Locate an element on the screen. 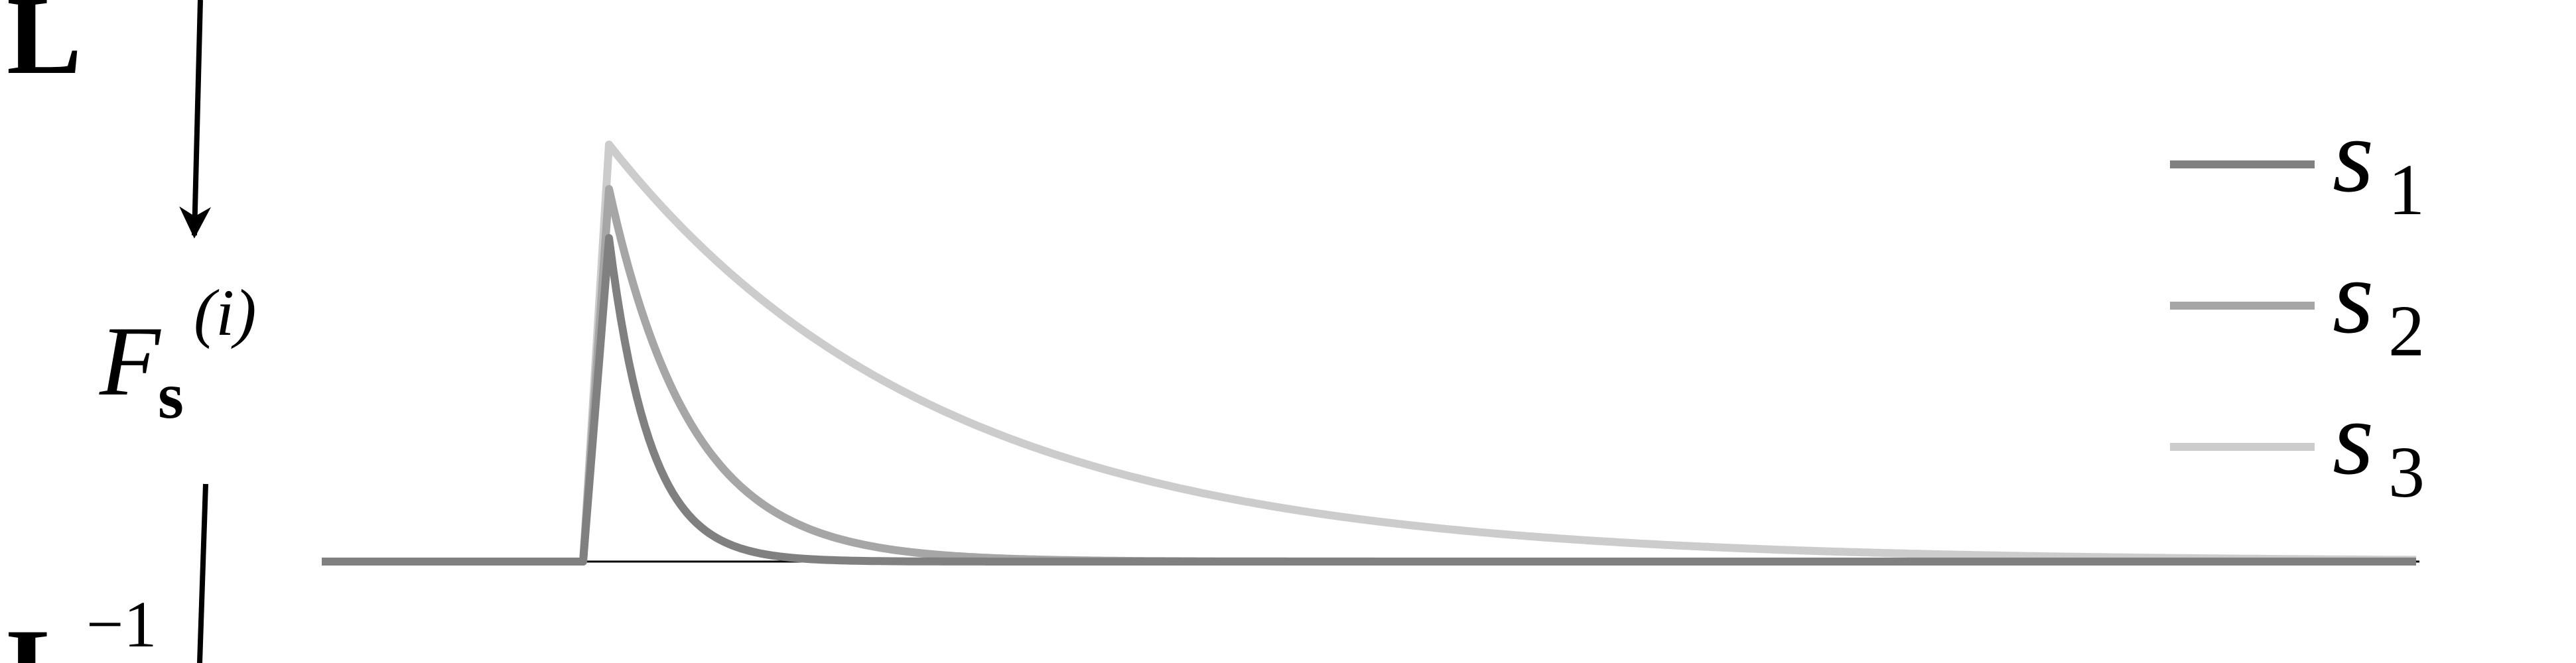  label-bottom-sup: −1 is located at coordinates (122, 624).